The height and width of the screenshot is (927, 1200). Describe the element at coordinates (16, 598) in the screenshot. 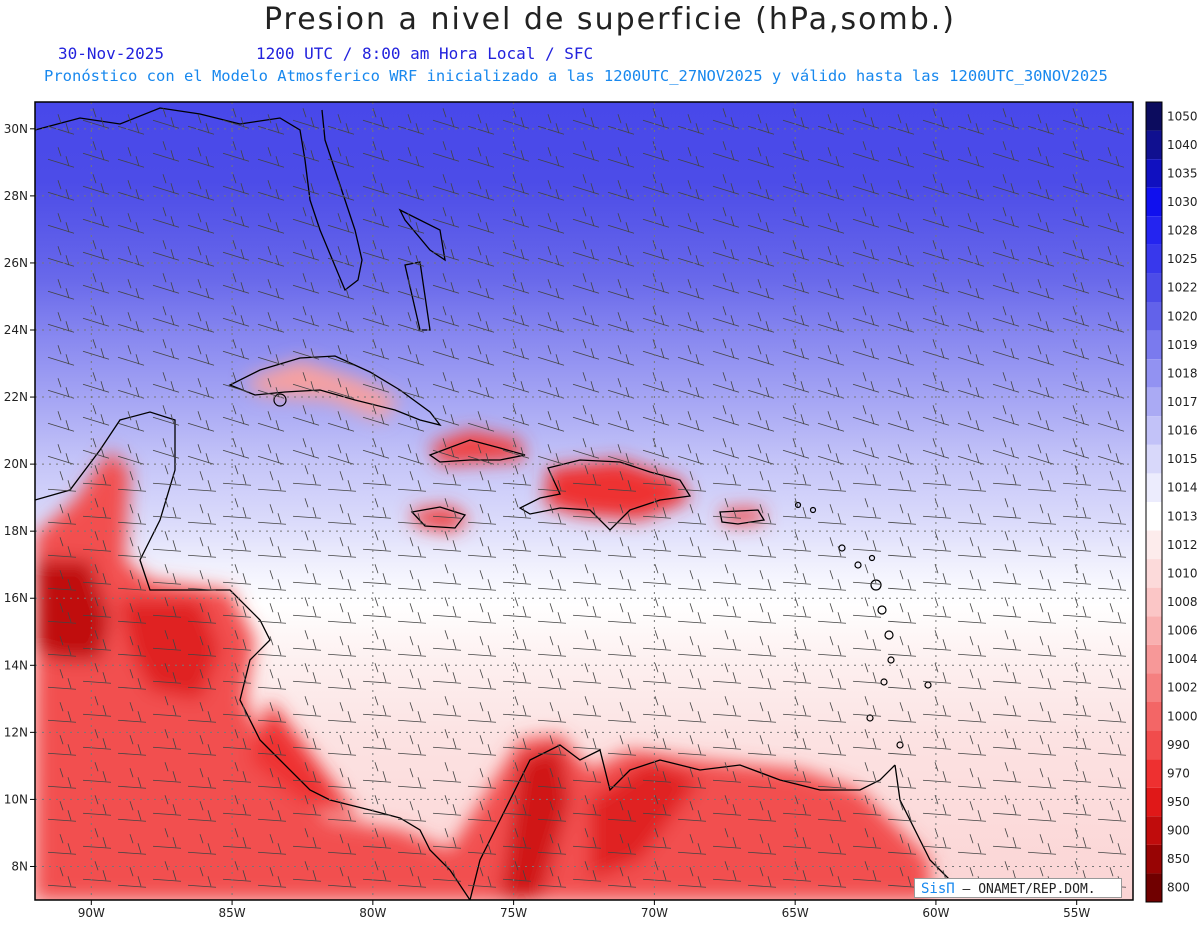

I see `lat-tick-label: 16N` at that location.